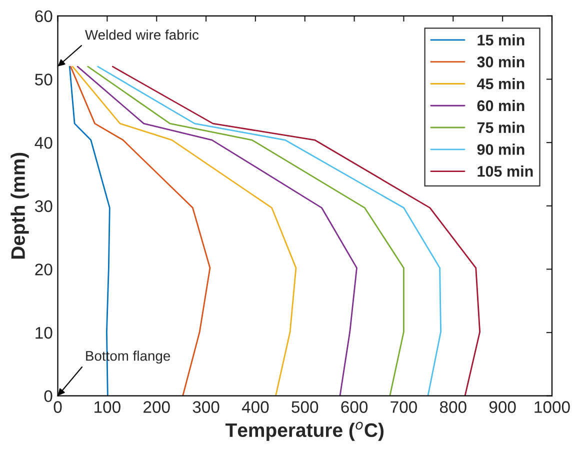  What do you see at coordinates (304, 431) in the screenshot?
I see `x-axis-title: Temperature ($^{o}$C)` at bounding box center [304, 431].